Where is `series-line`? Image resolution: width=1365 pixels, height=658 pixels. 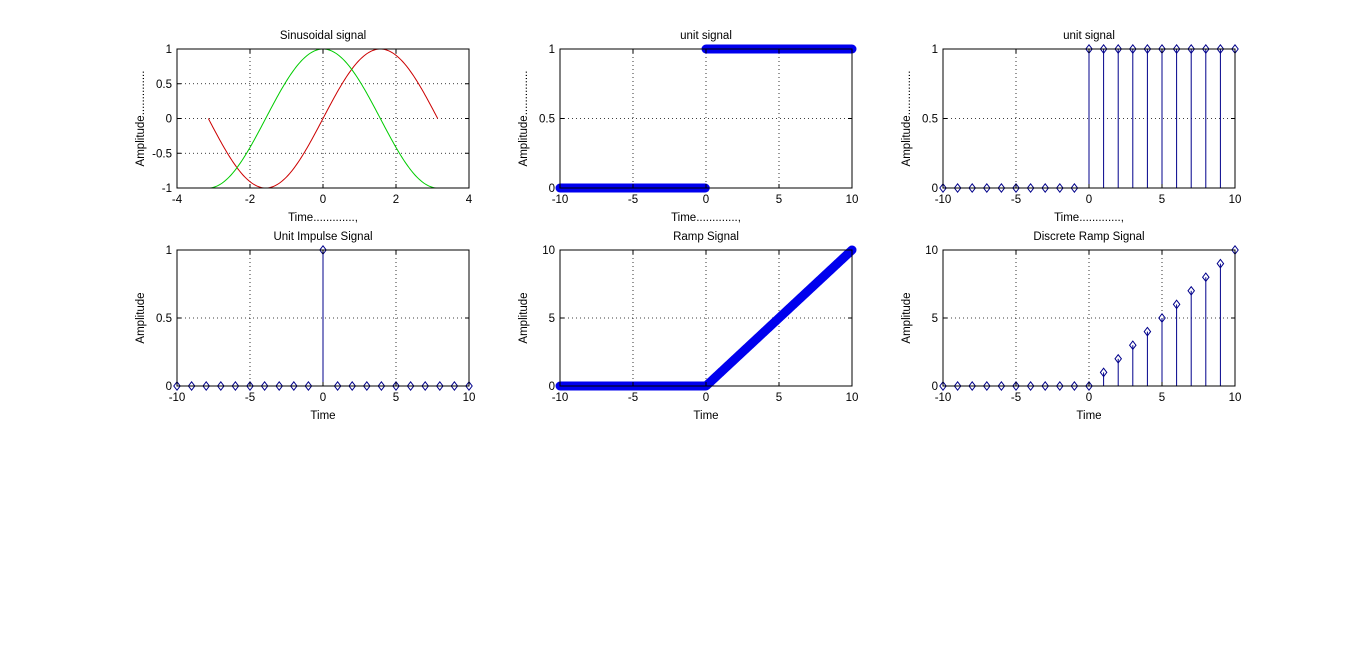
series-line is located at coordinates (323, 118).